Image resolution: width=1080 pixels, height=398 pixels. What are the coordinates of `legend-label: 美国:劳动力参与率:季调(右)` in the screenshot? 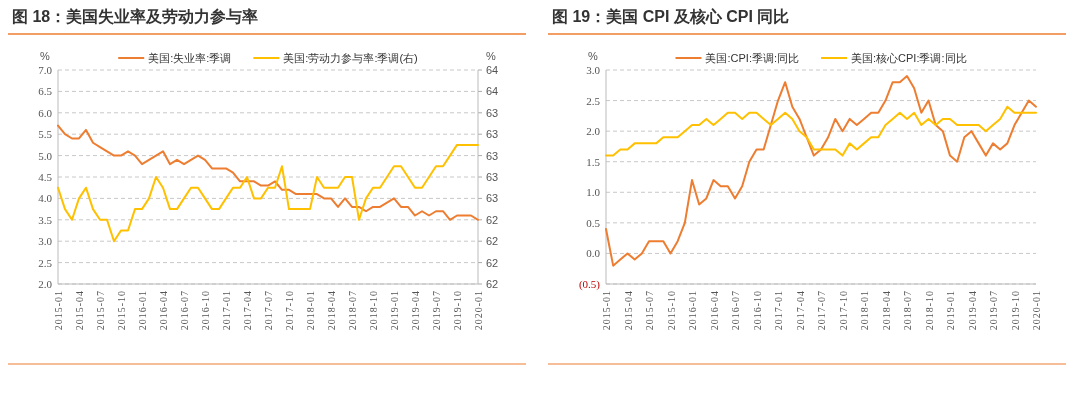 It's located at (350, 58).